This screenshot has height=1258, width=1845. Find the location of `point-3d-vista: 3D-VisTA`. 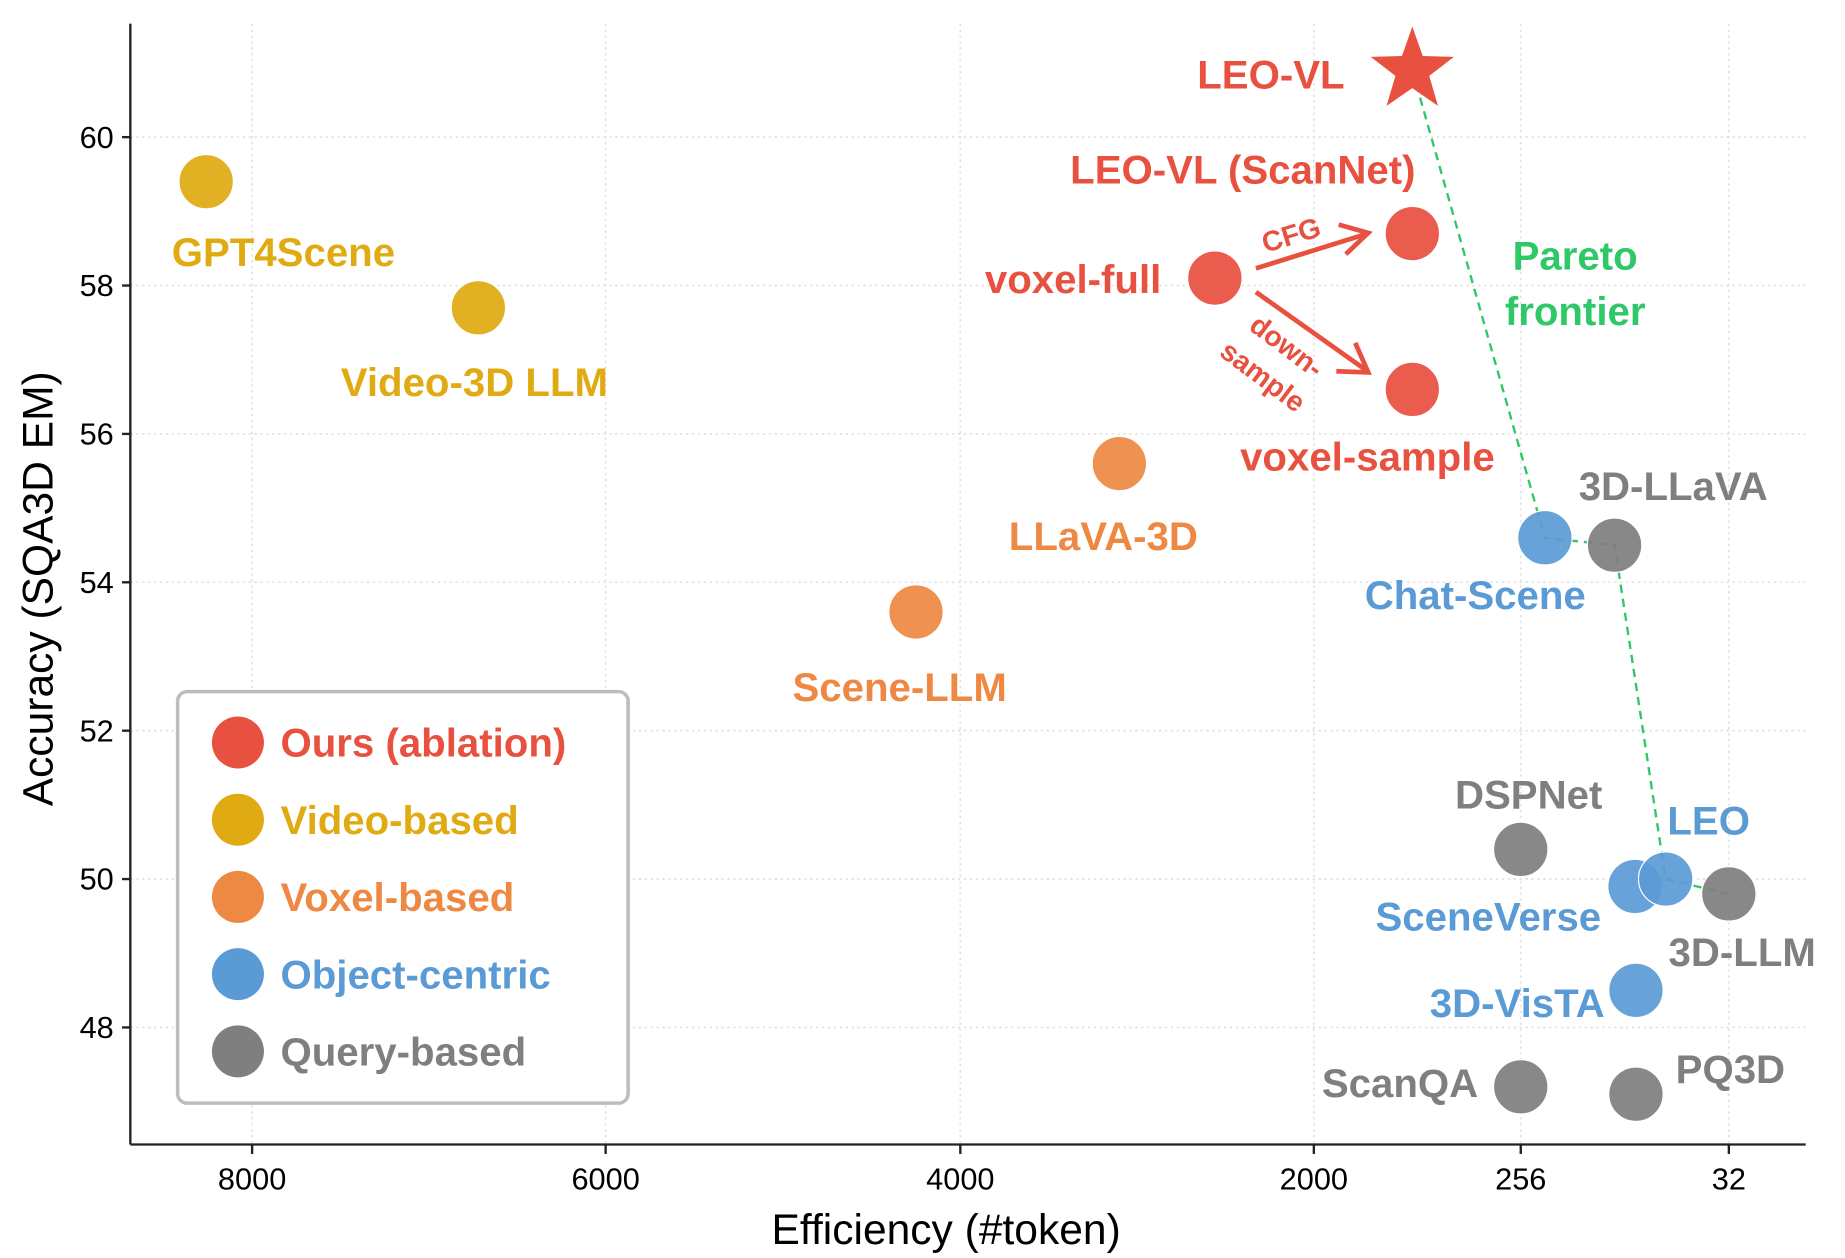

point-3d-vista: 3D-VisTA is located at coordinates (1547, 994).